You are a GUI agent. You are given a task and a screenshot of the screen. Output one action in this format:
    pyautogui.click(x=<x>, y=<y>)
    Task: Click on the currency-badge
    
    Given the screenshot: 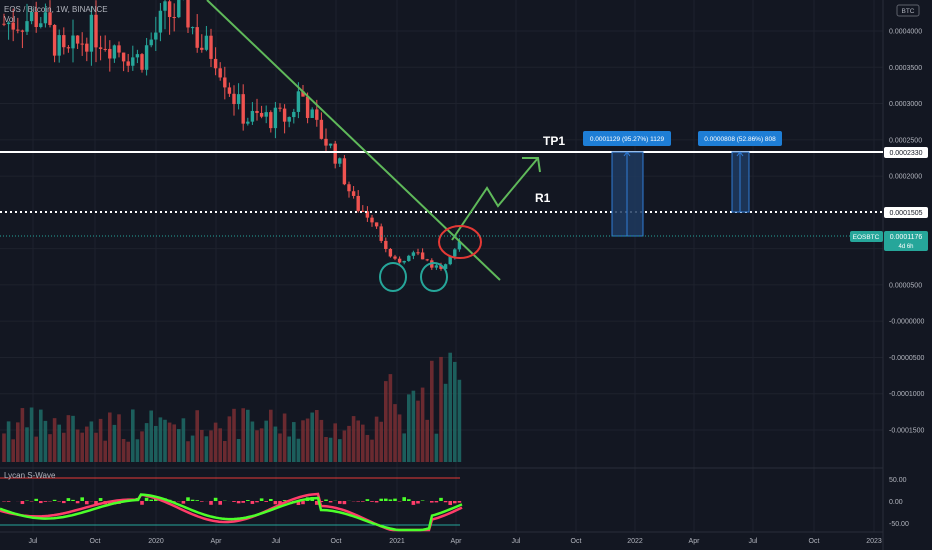 What is the action you would take?
    pyautogui.click(x=908, y=10)
    